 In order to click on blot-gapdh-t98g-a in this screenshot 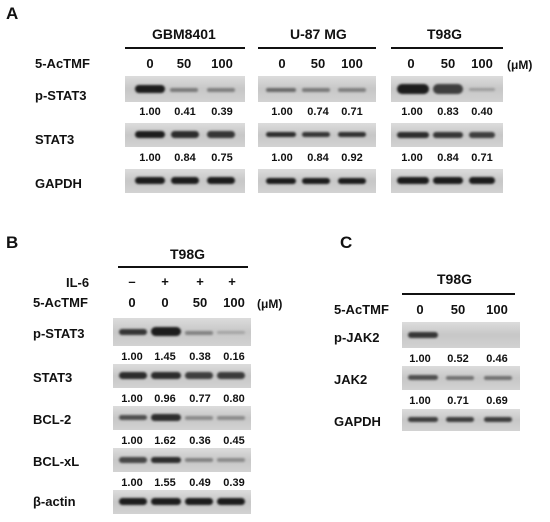, I will do `click(447, 181)`.